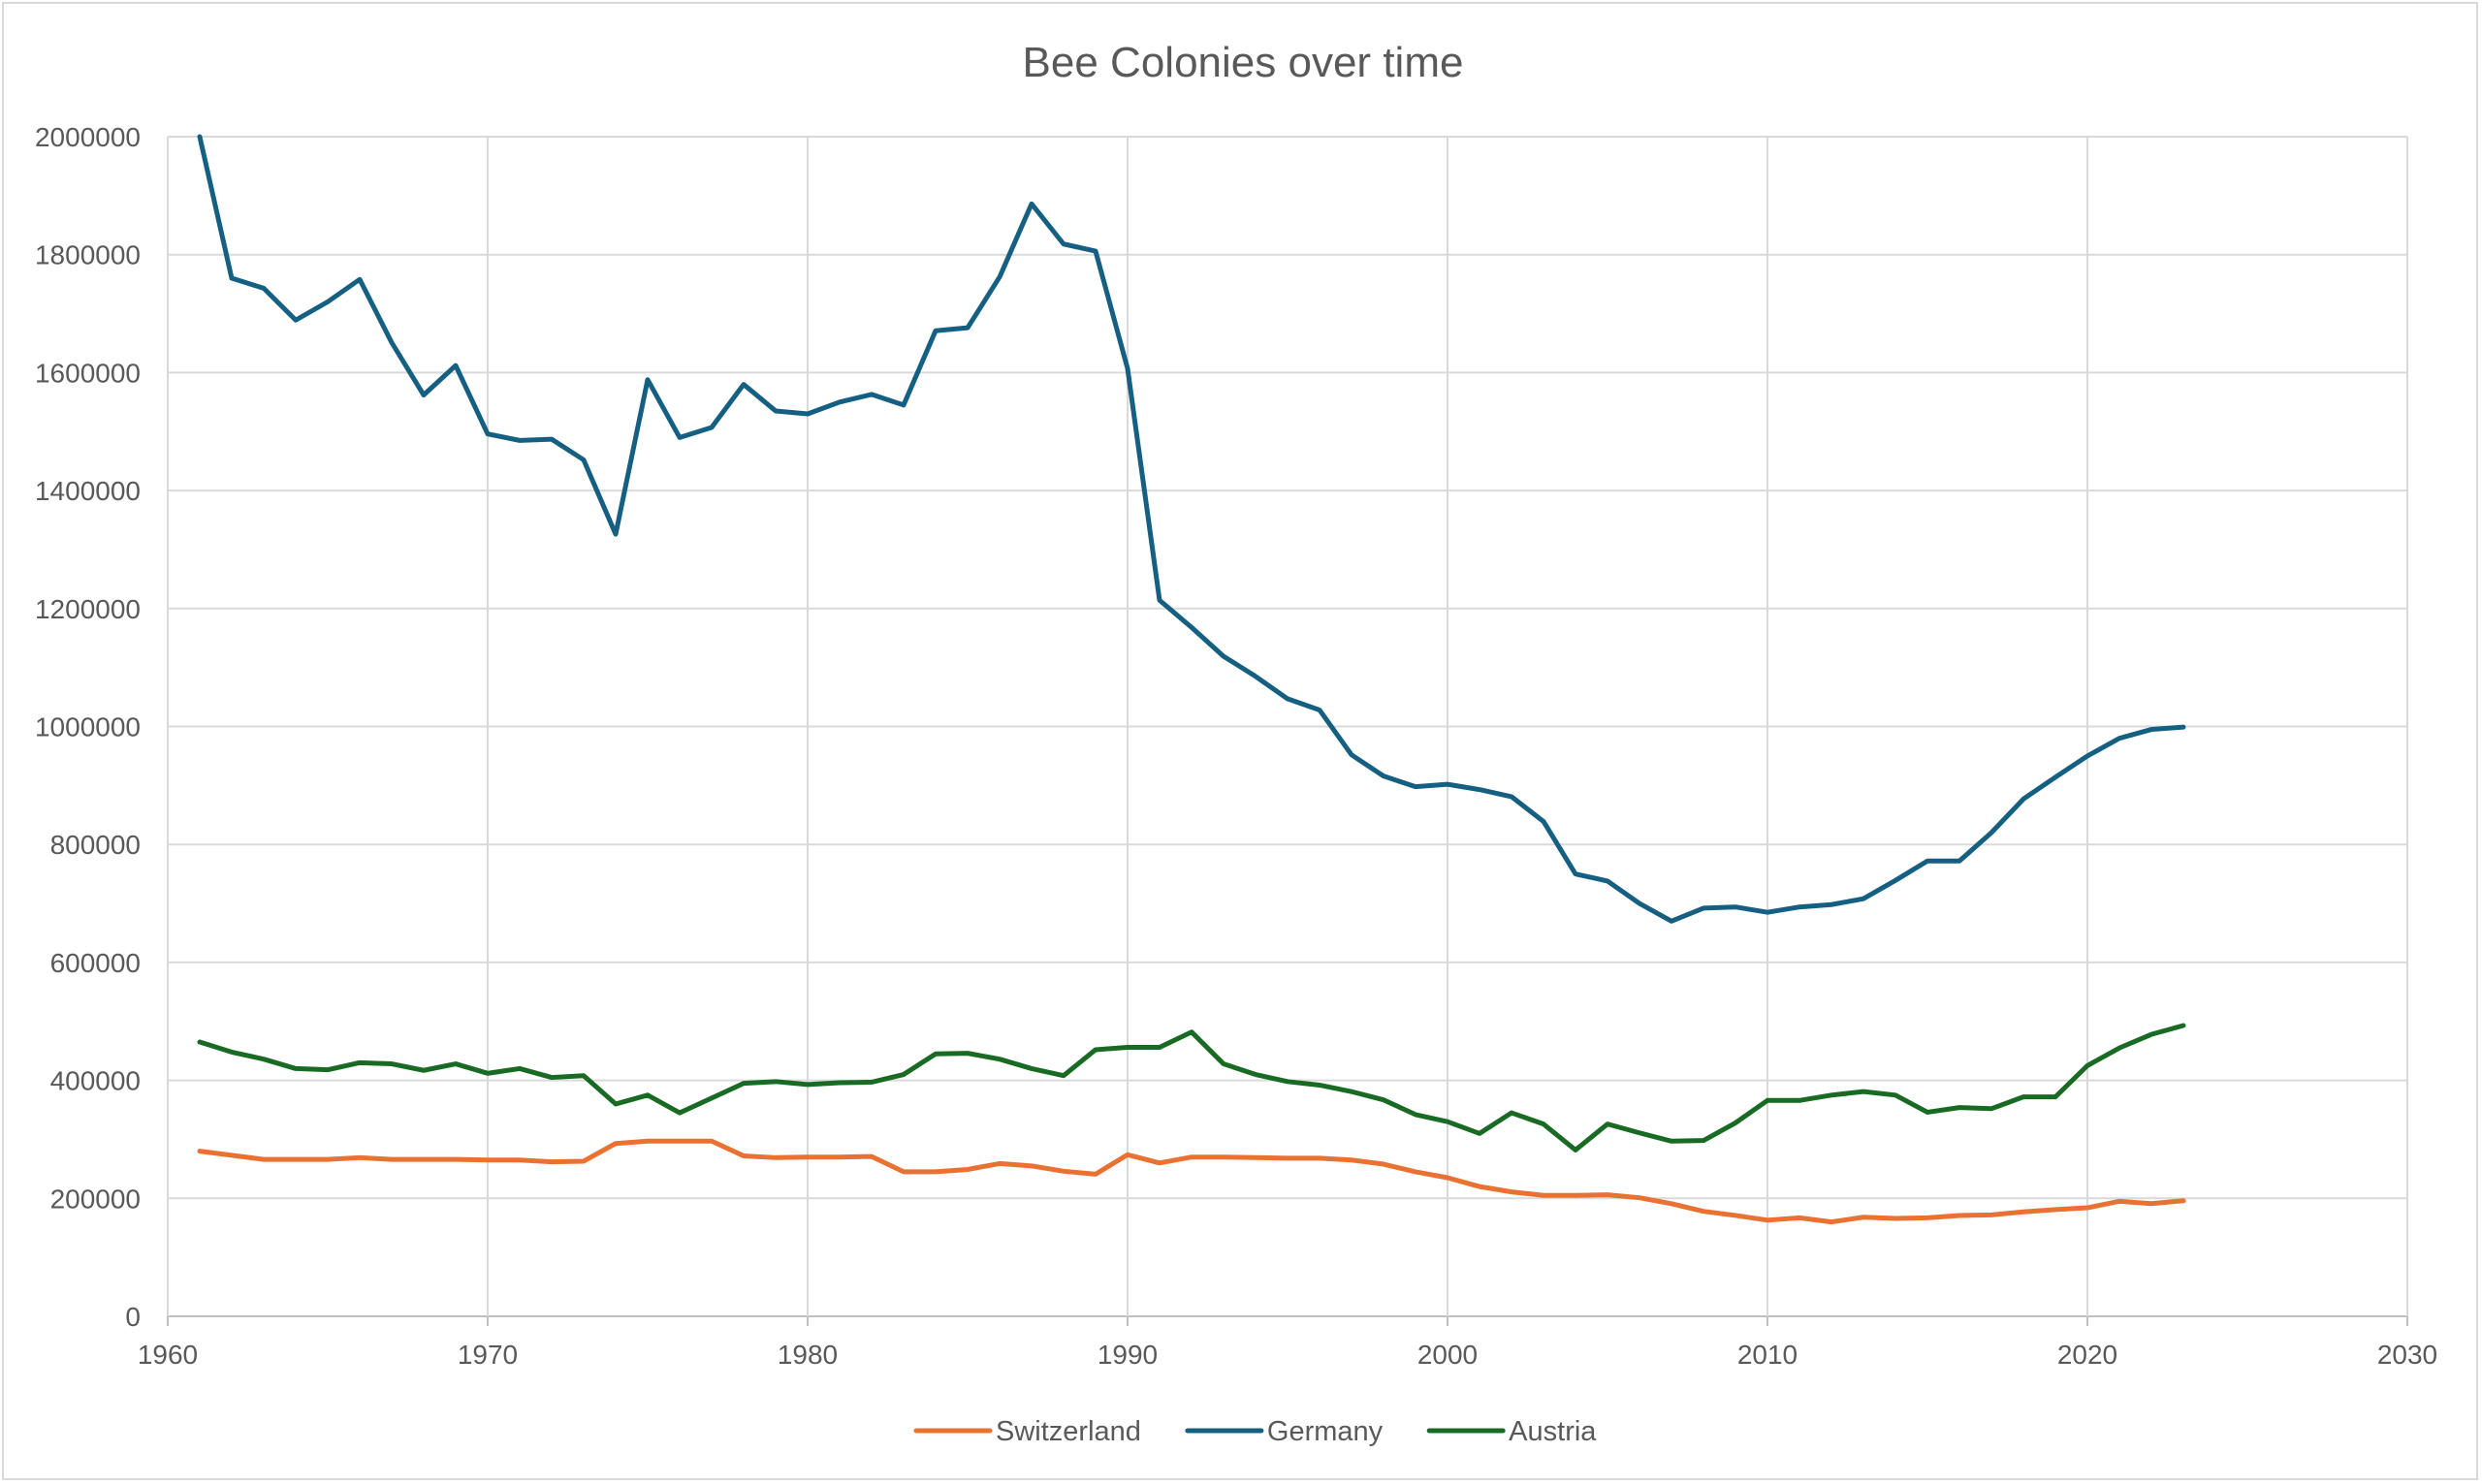  I want to click on legend: Switzerland Germany Austria, so click(1255, 1432).